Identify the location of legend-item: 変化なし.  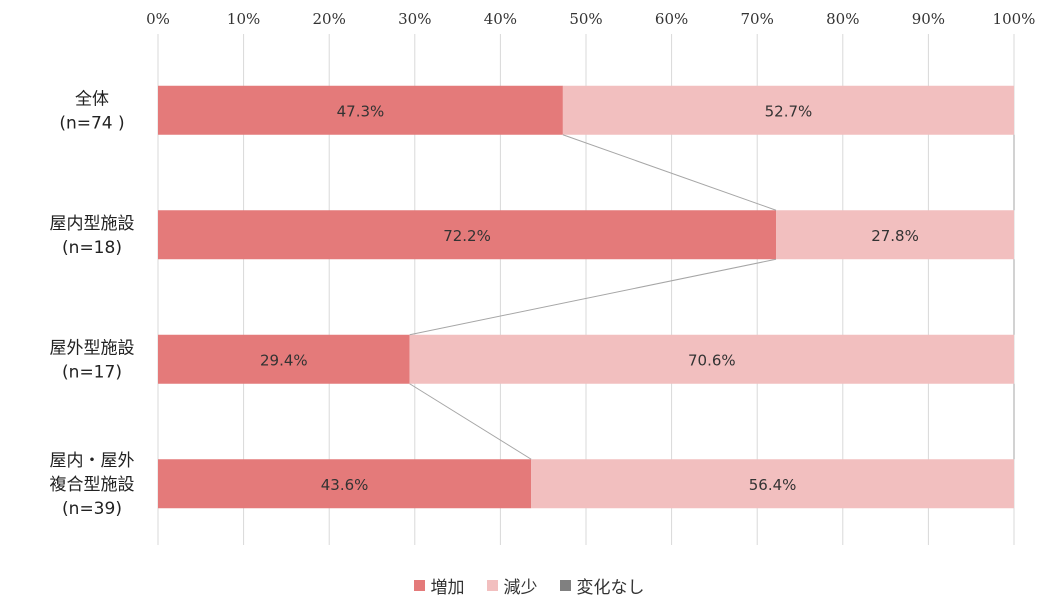
(602, 585).